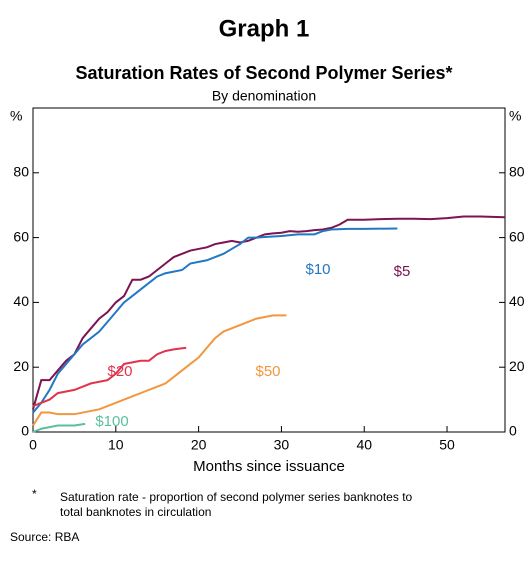  Describe the element at coordinates (199, 445) in the screenshot. I see `x-tick-label: 20` at that location.